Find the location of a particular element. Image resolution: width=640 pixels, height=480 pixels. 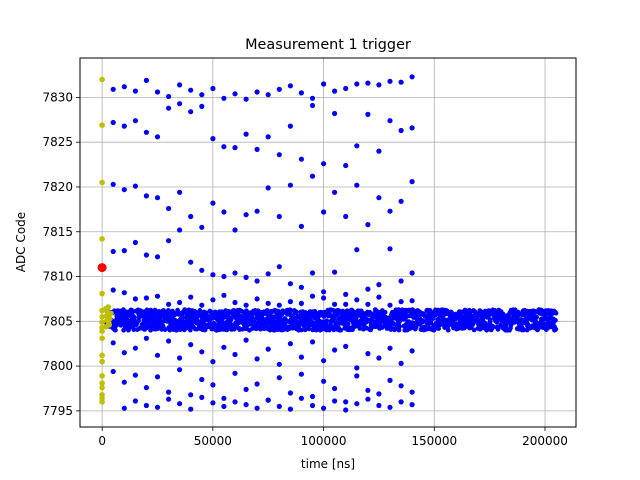

x-axis-ticks: 0 50000 100000 150000 200000 is located at coordinates (333, 437).